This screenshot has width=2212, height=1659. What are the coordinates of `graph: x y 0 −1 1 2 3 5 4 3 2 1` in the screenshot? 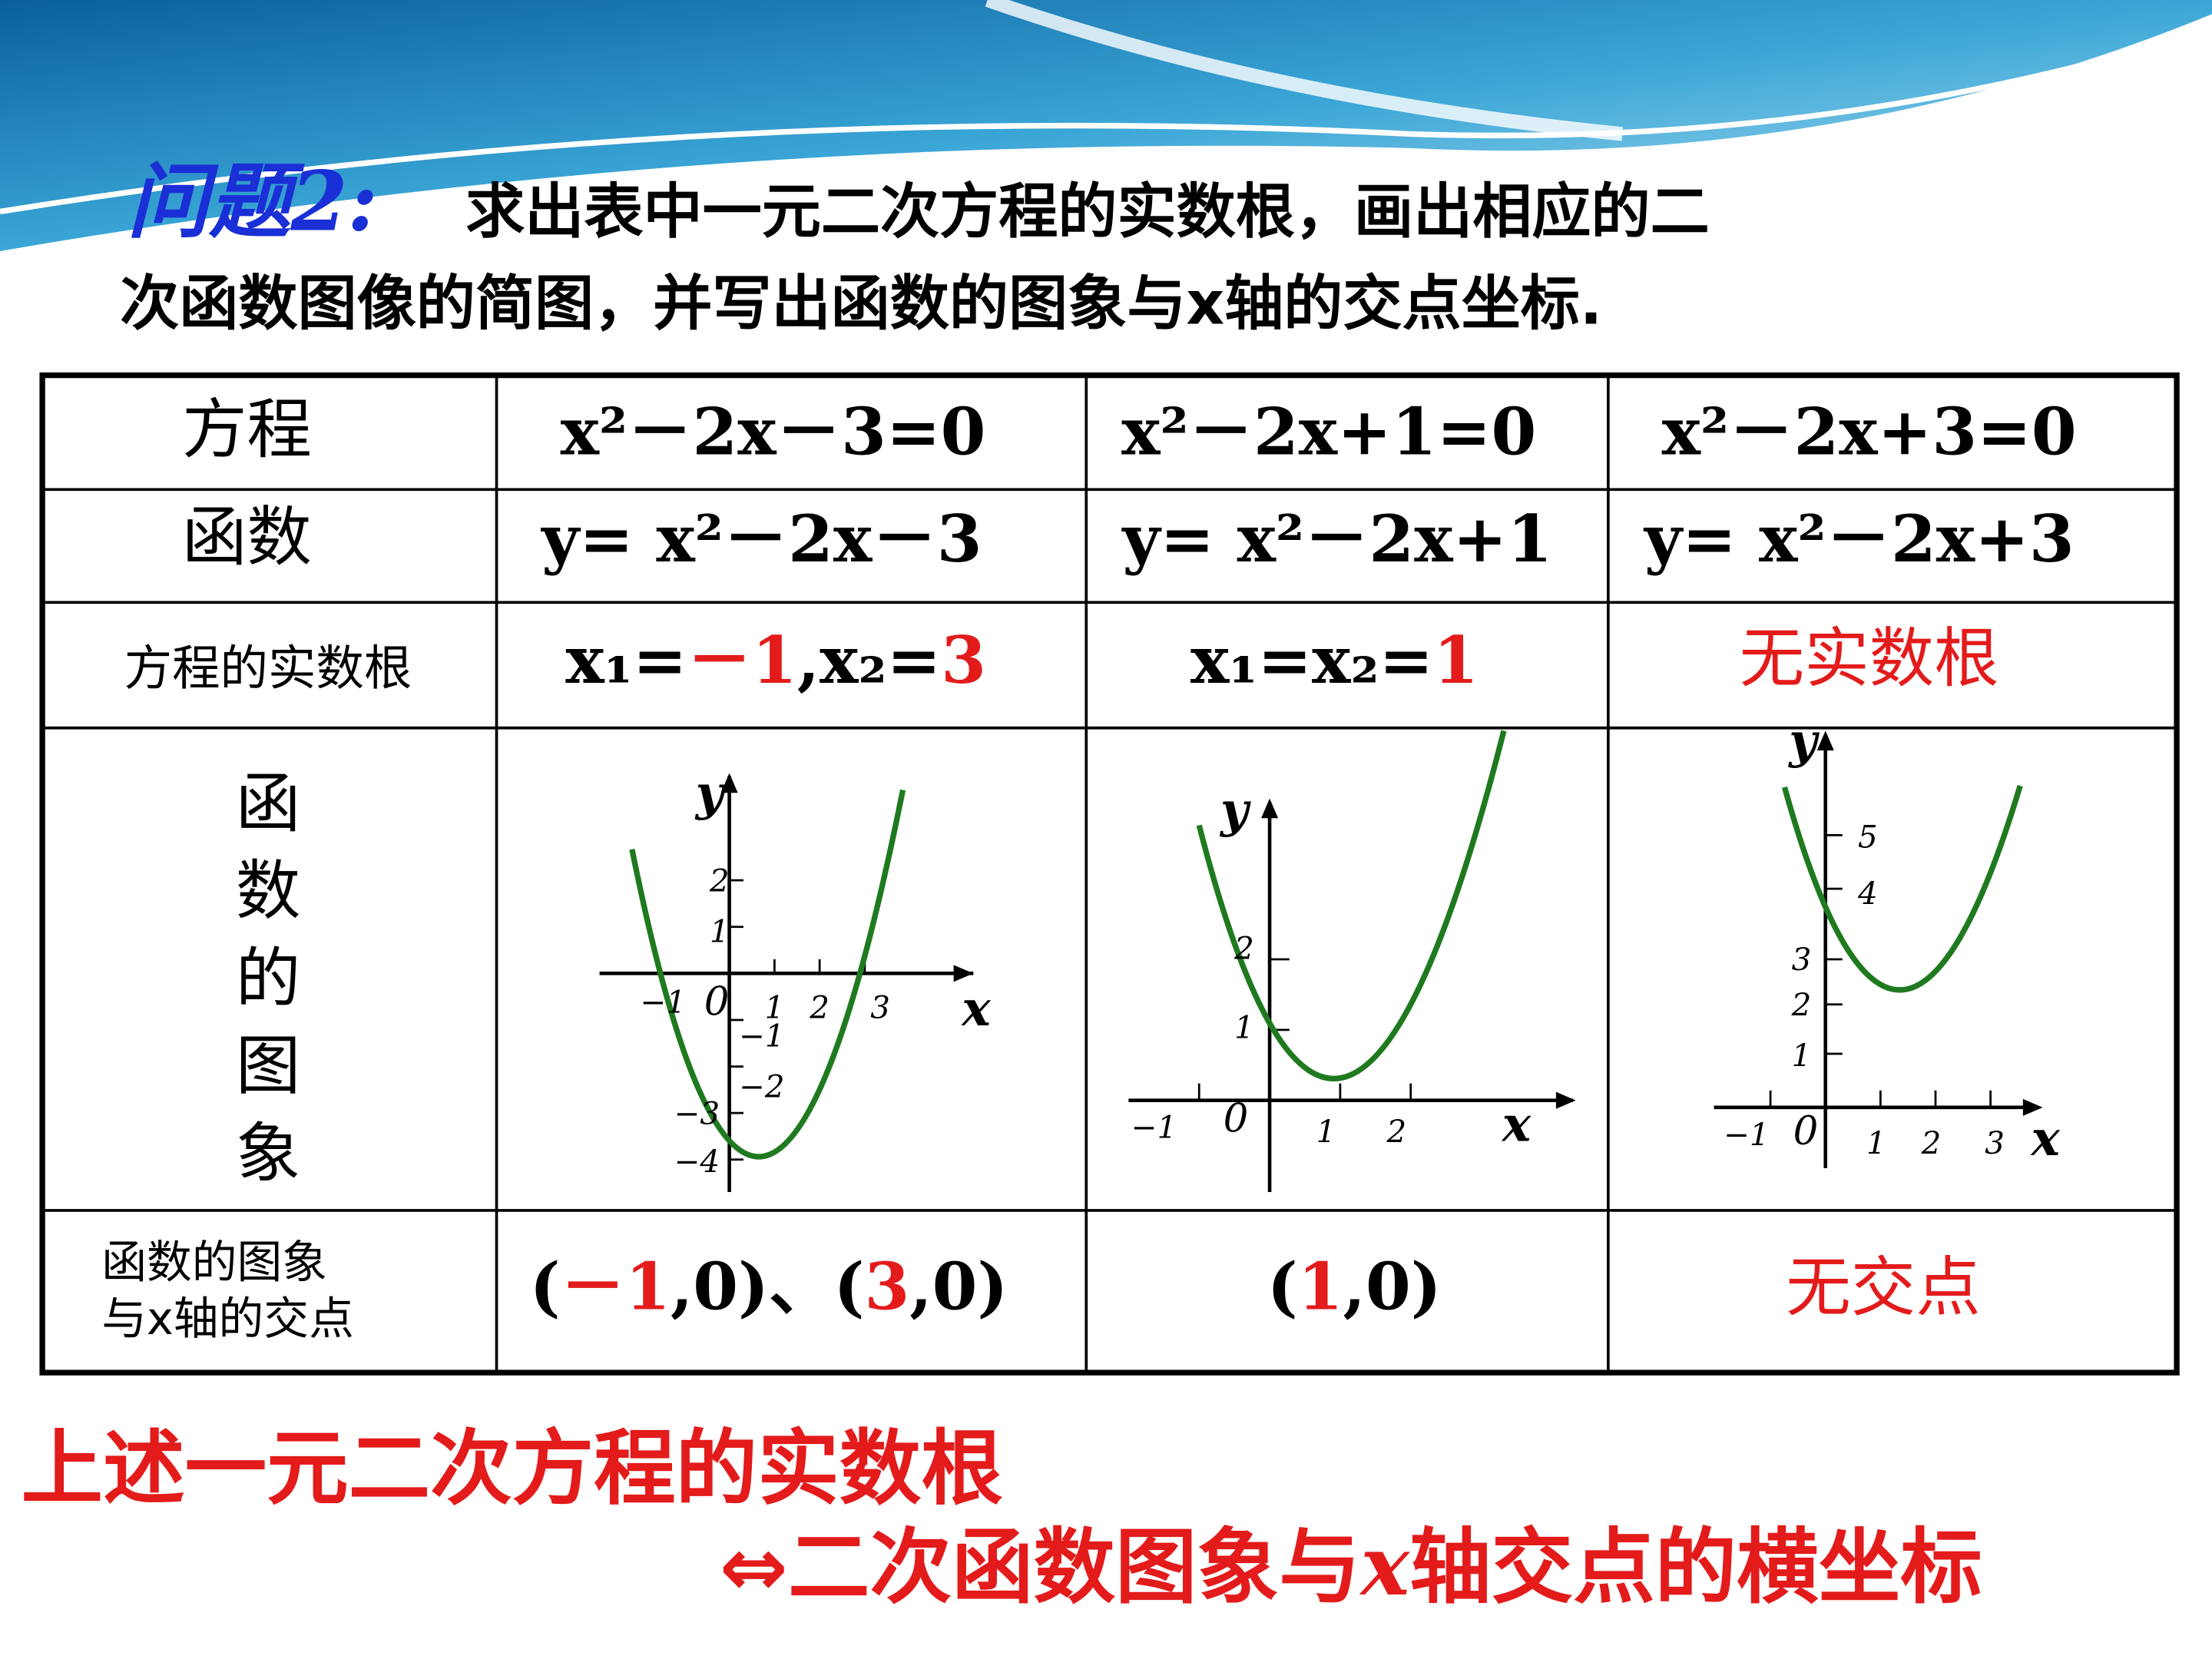 It's located at (1887, 940).